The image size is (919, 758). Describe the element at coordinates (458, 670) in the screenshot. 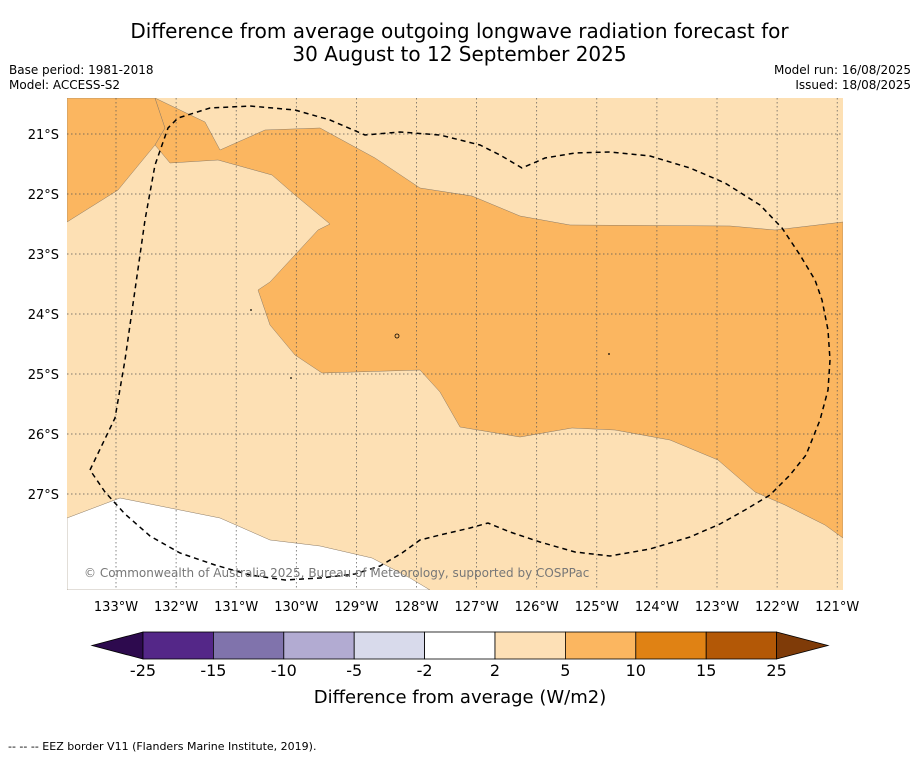

I see `colorbar-tick-labels: -25 -15 -10 -5 -2 2 5 10 15 25` at that location.